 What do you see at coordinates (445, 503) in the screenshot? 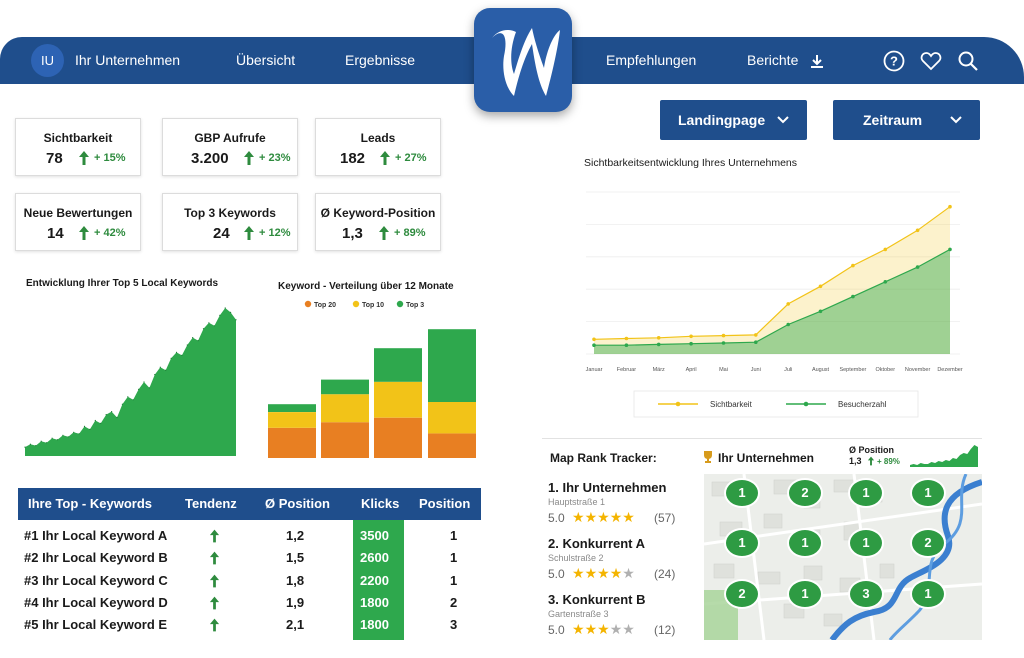
I see `col-position: Position` at bounding box center [445, 503].